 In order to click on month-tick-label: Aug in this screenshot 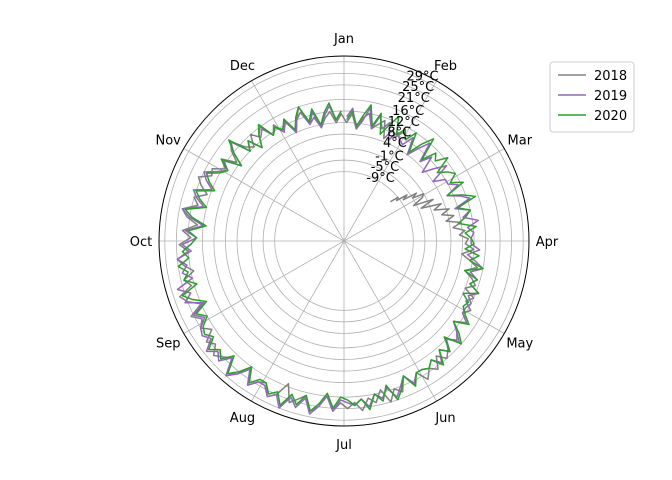, I will do `click(242, 418)`.